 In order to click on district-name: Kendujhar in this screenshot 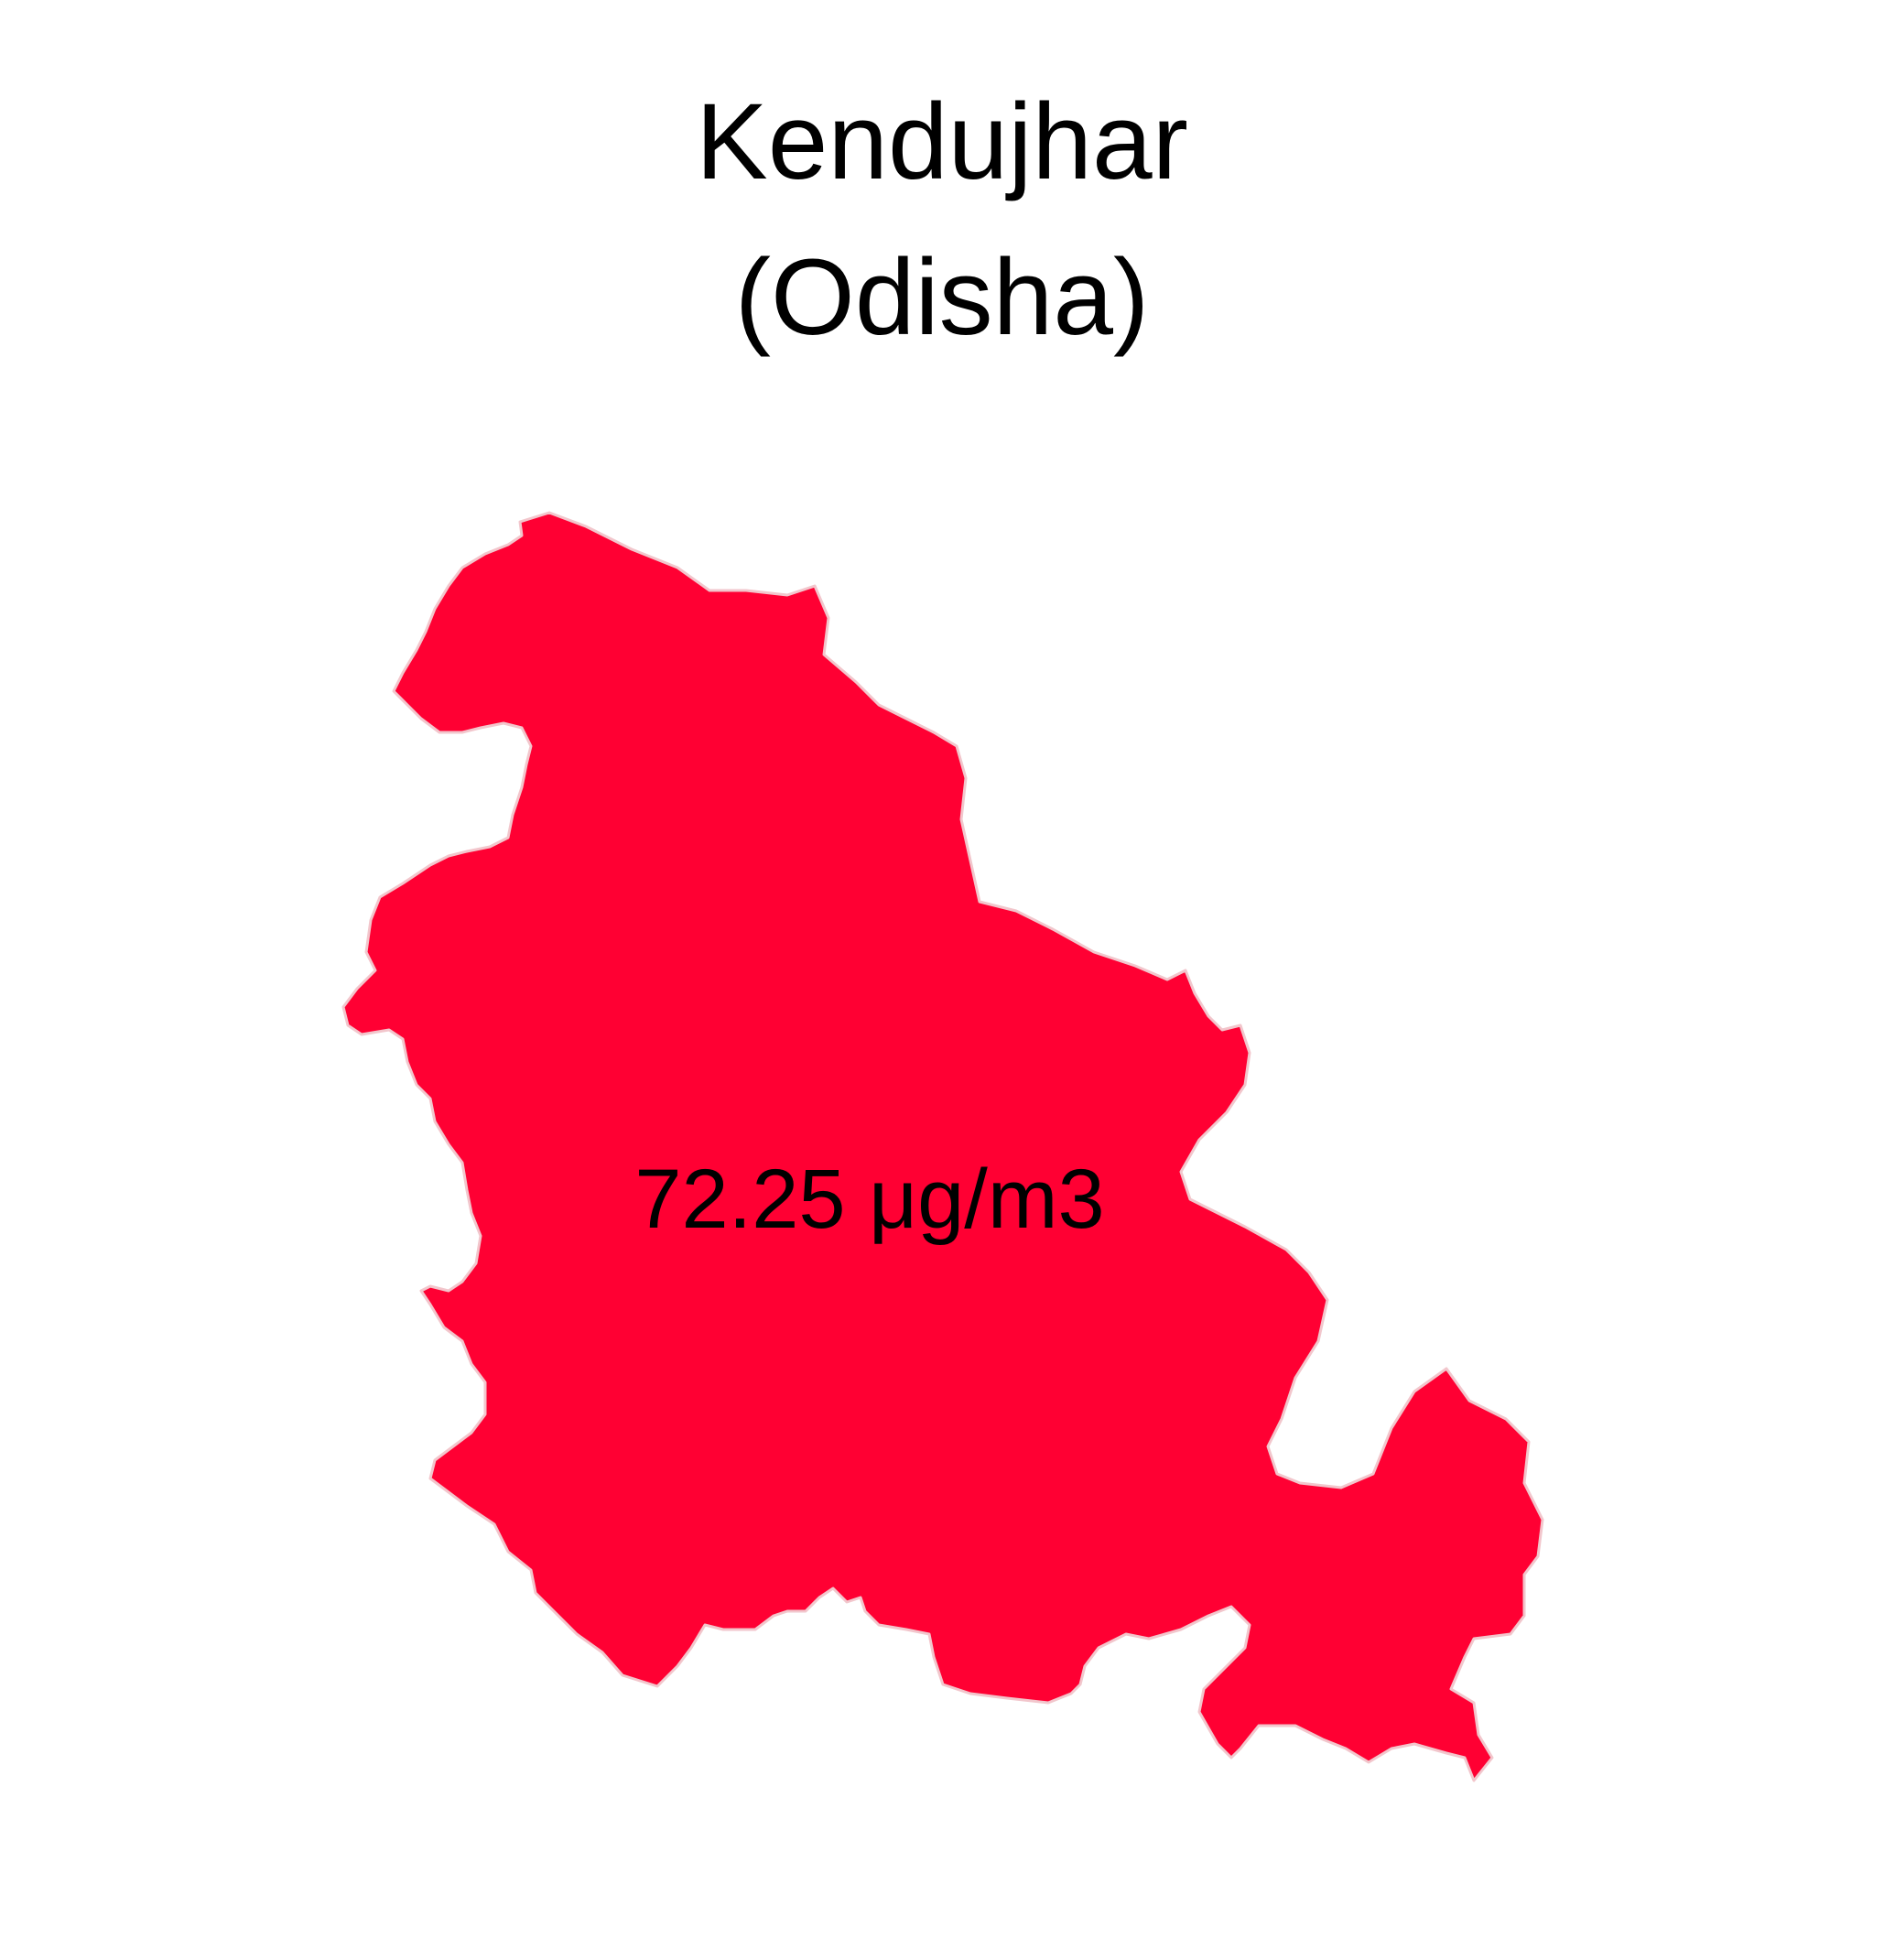, I will do `click(942, 141)`.